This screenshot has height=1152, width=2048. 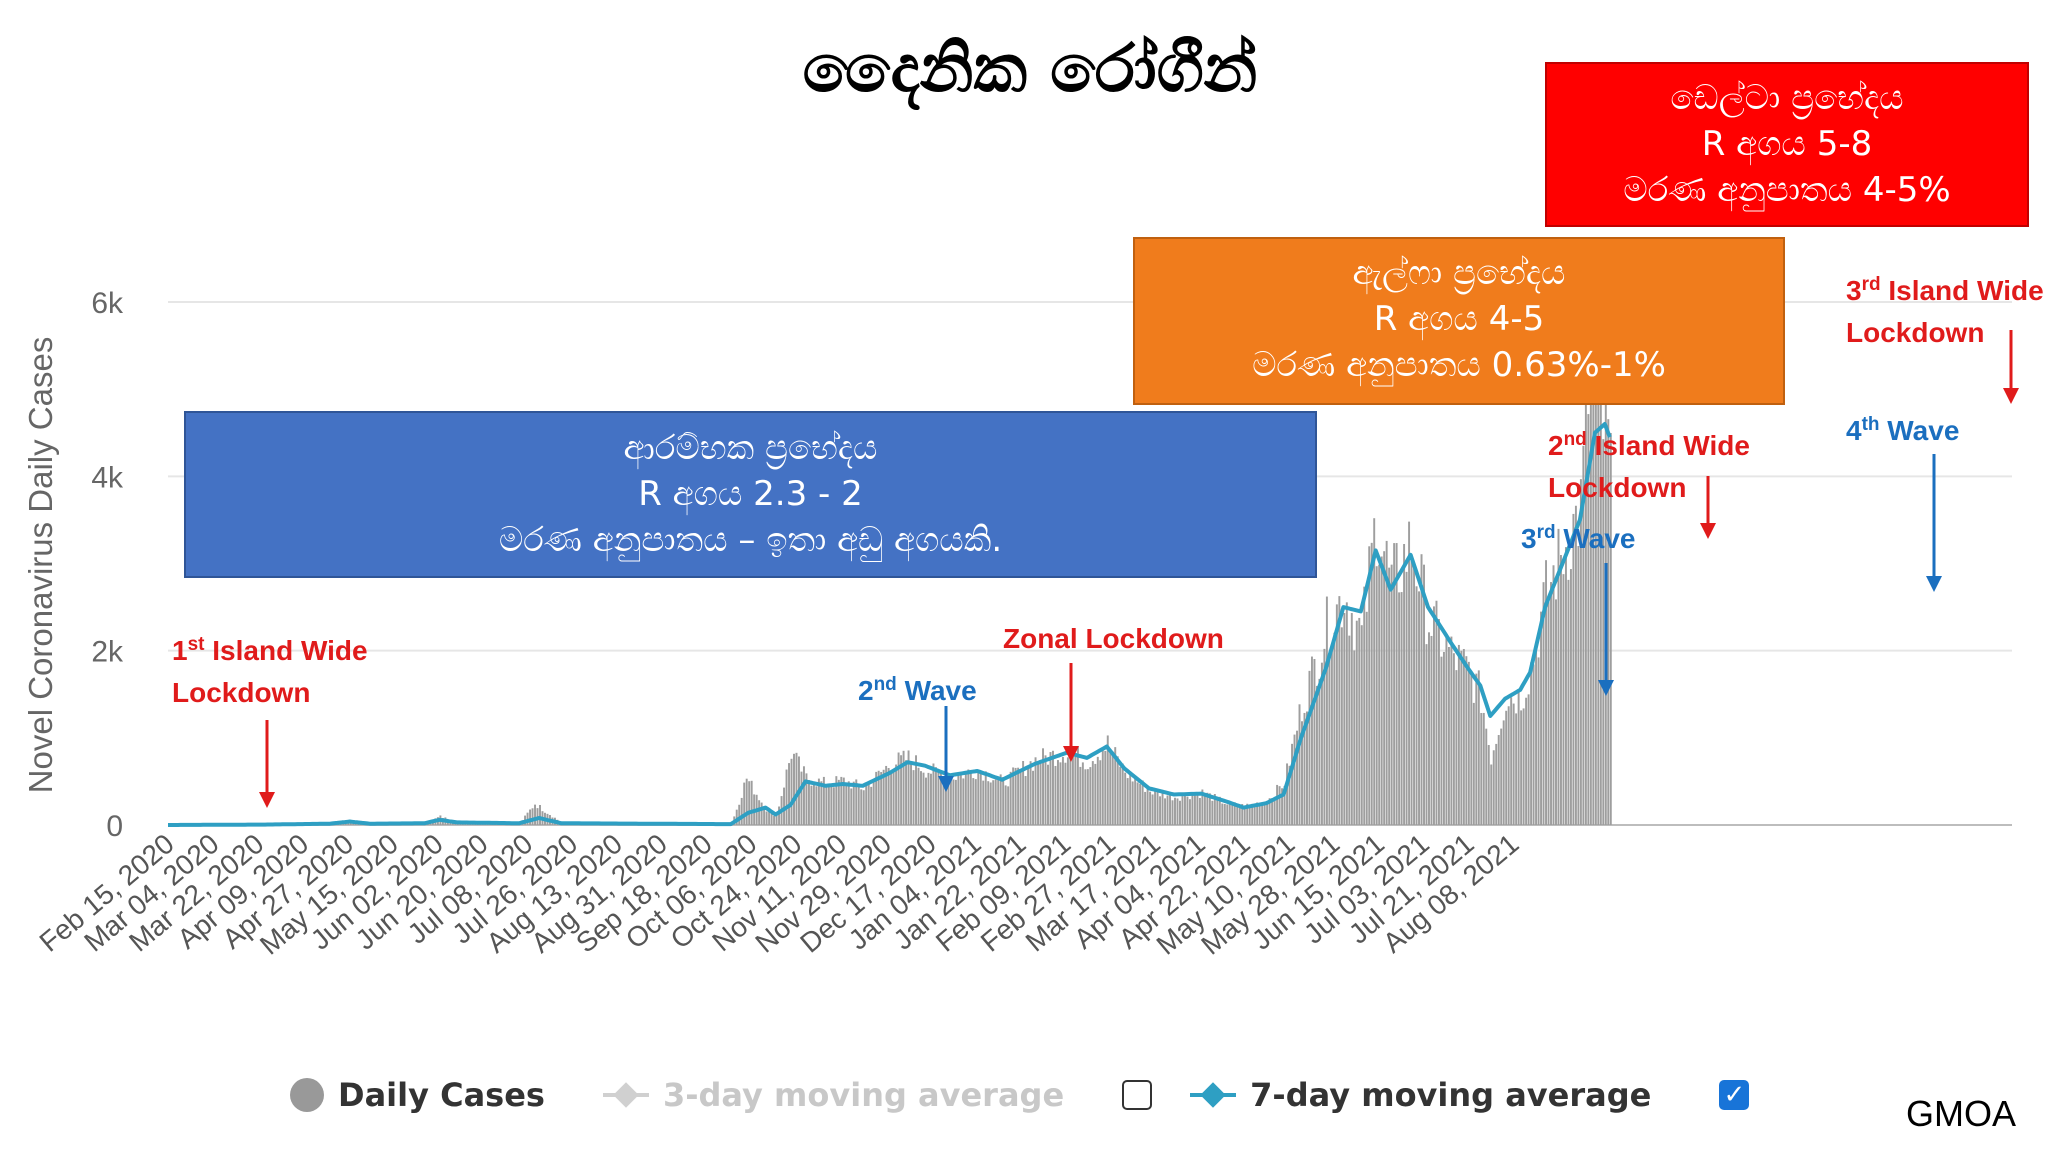 I want to click on y-tick-label: 6k, so click(x=107, y=303).